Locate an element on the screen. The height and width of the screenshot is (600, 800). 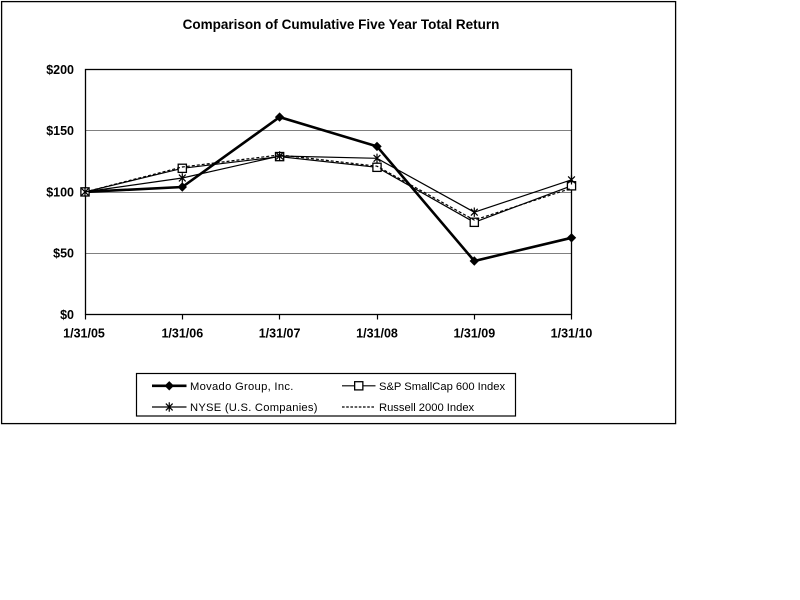
svg-text: Movado Group, Inc. is located at coordinates (242, 387).